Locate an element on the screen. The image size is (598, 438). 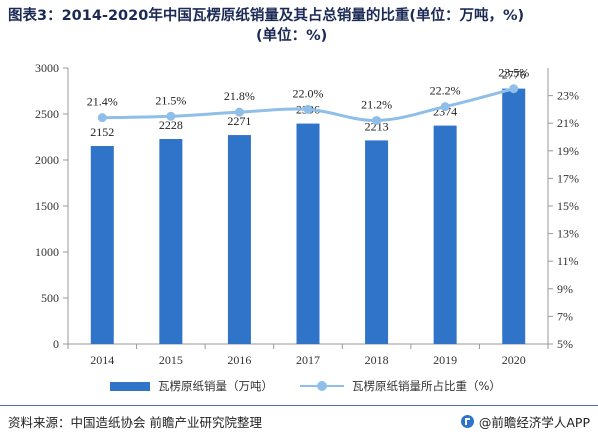
legend-bar-swatch is located at coordinates (130, 386).